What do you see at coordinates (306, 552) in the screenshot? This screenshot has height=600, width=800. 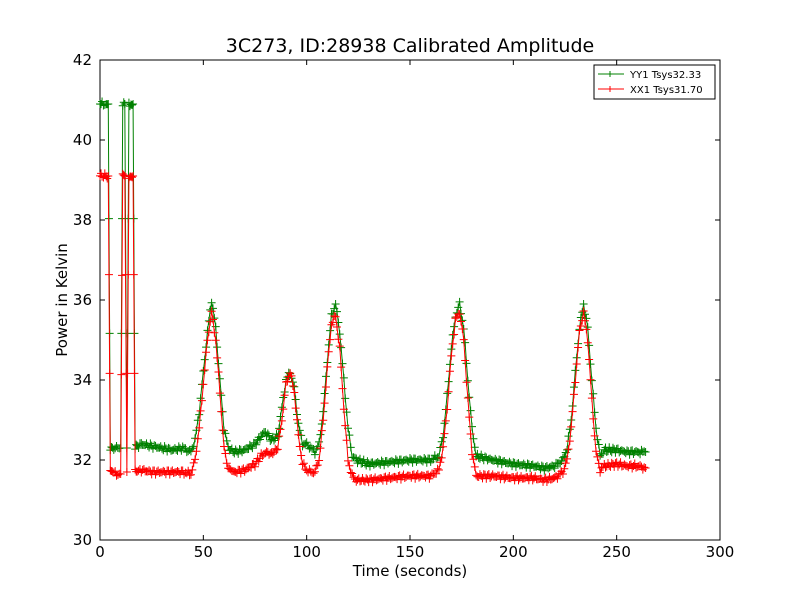 I see `x-tick-label: 100` at bounding box center [306, 552].